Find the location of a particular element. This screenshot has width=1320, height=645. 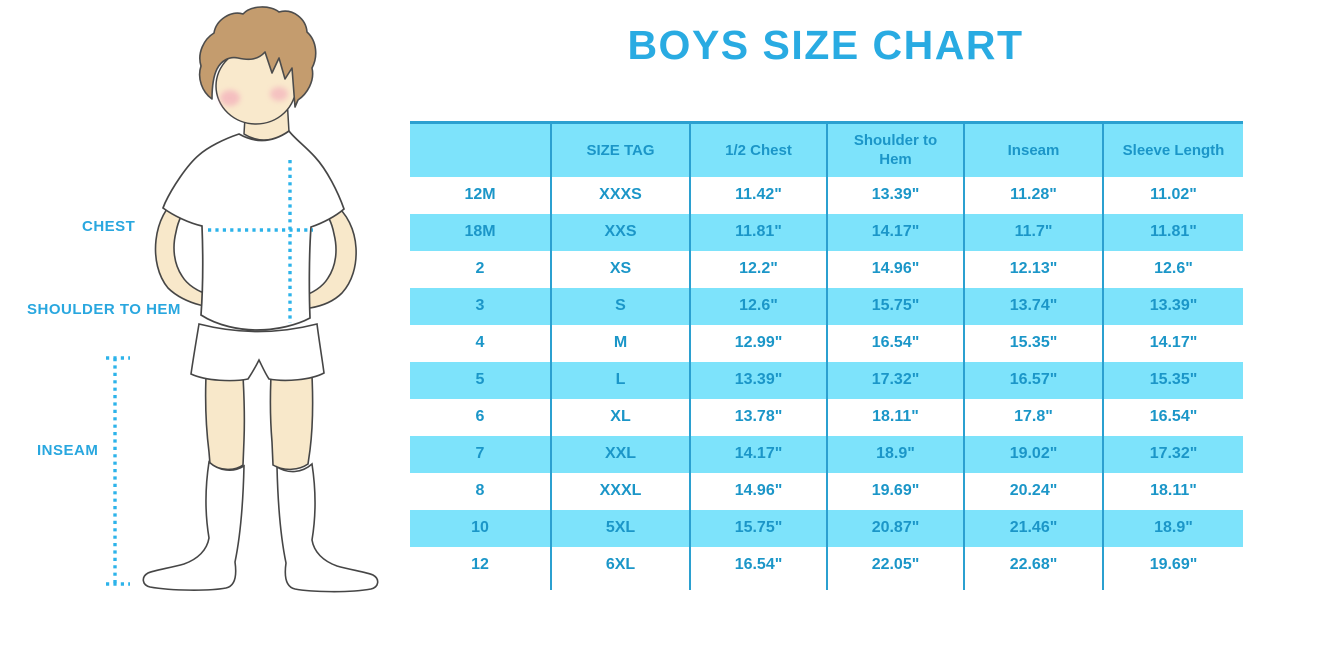

size-cell: 12M is located at coordinates (480, 194).